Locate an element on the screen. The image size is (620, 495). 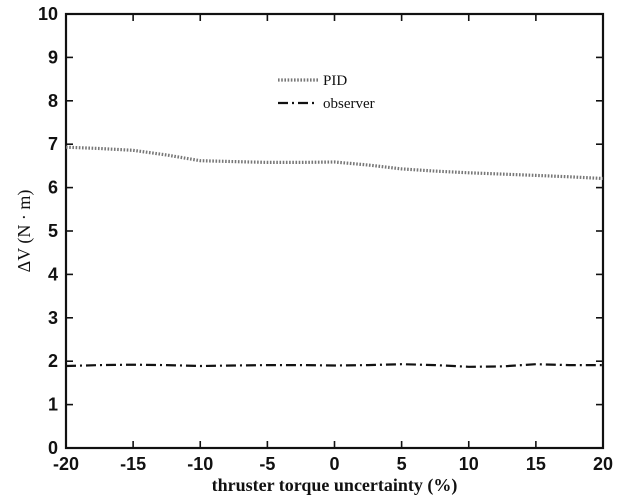
x-tick-label: 0 is located at coordinates (334, 464).